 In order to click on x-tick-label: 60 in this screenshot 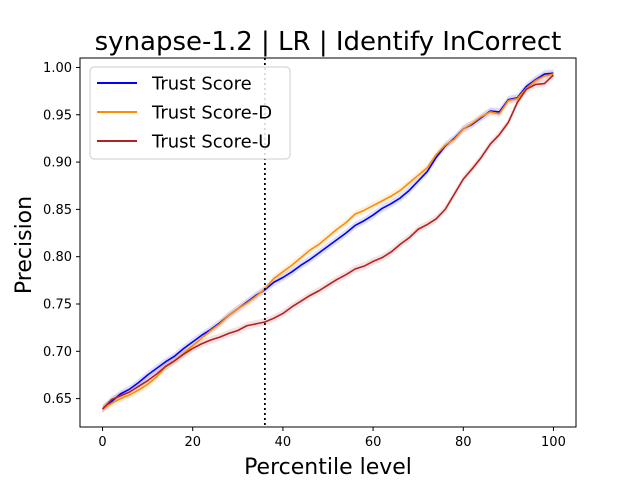, I will do `click(373, 442)`.